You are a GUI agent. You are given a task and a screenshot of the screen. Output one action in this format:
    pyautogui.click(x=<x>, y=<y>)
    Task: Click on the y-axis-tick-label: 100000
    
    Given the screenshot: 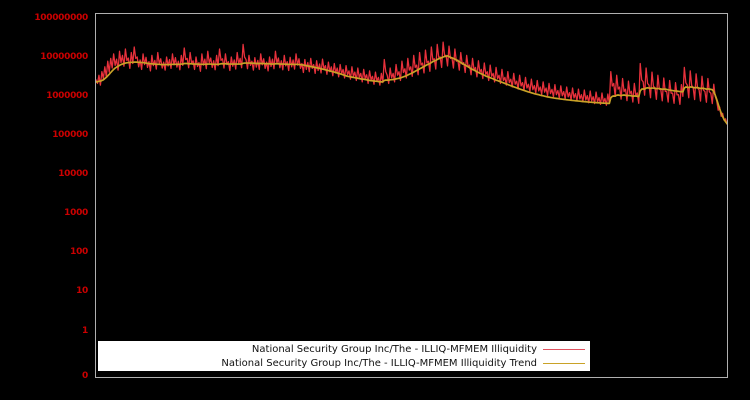 What is the action you would take?
    pyautogui.click(x=70, y=135)
    